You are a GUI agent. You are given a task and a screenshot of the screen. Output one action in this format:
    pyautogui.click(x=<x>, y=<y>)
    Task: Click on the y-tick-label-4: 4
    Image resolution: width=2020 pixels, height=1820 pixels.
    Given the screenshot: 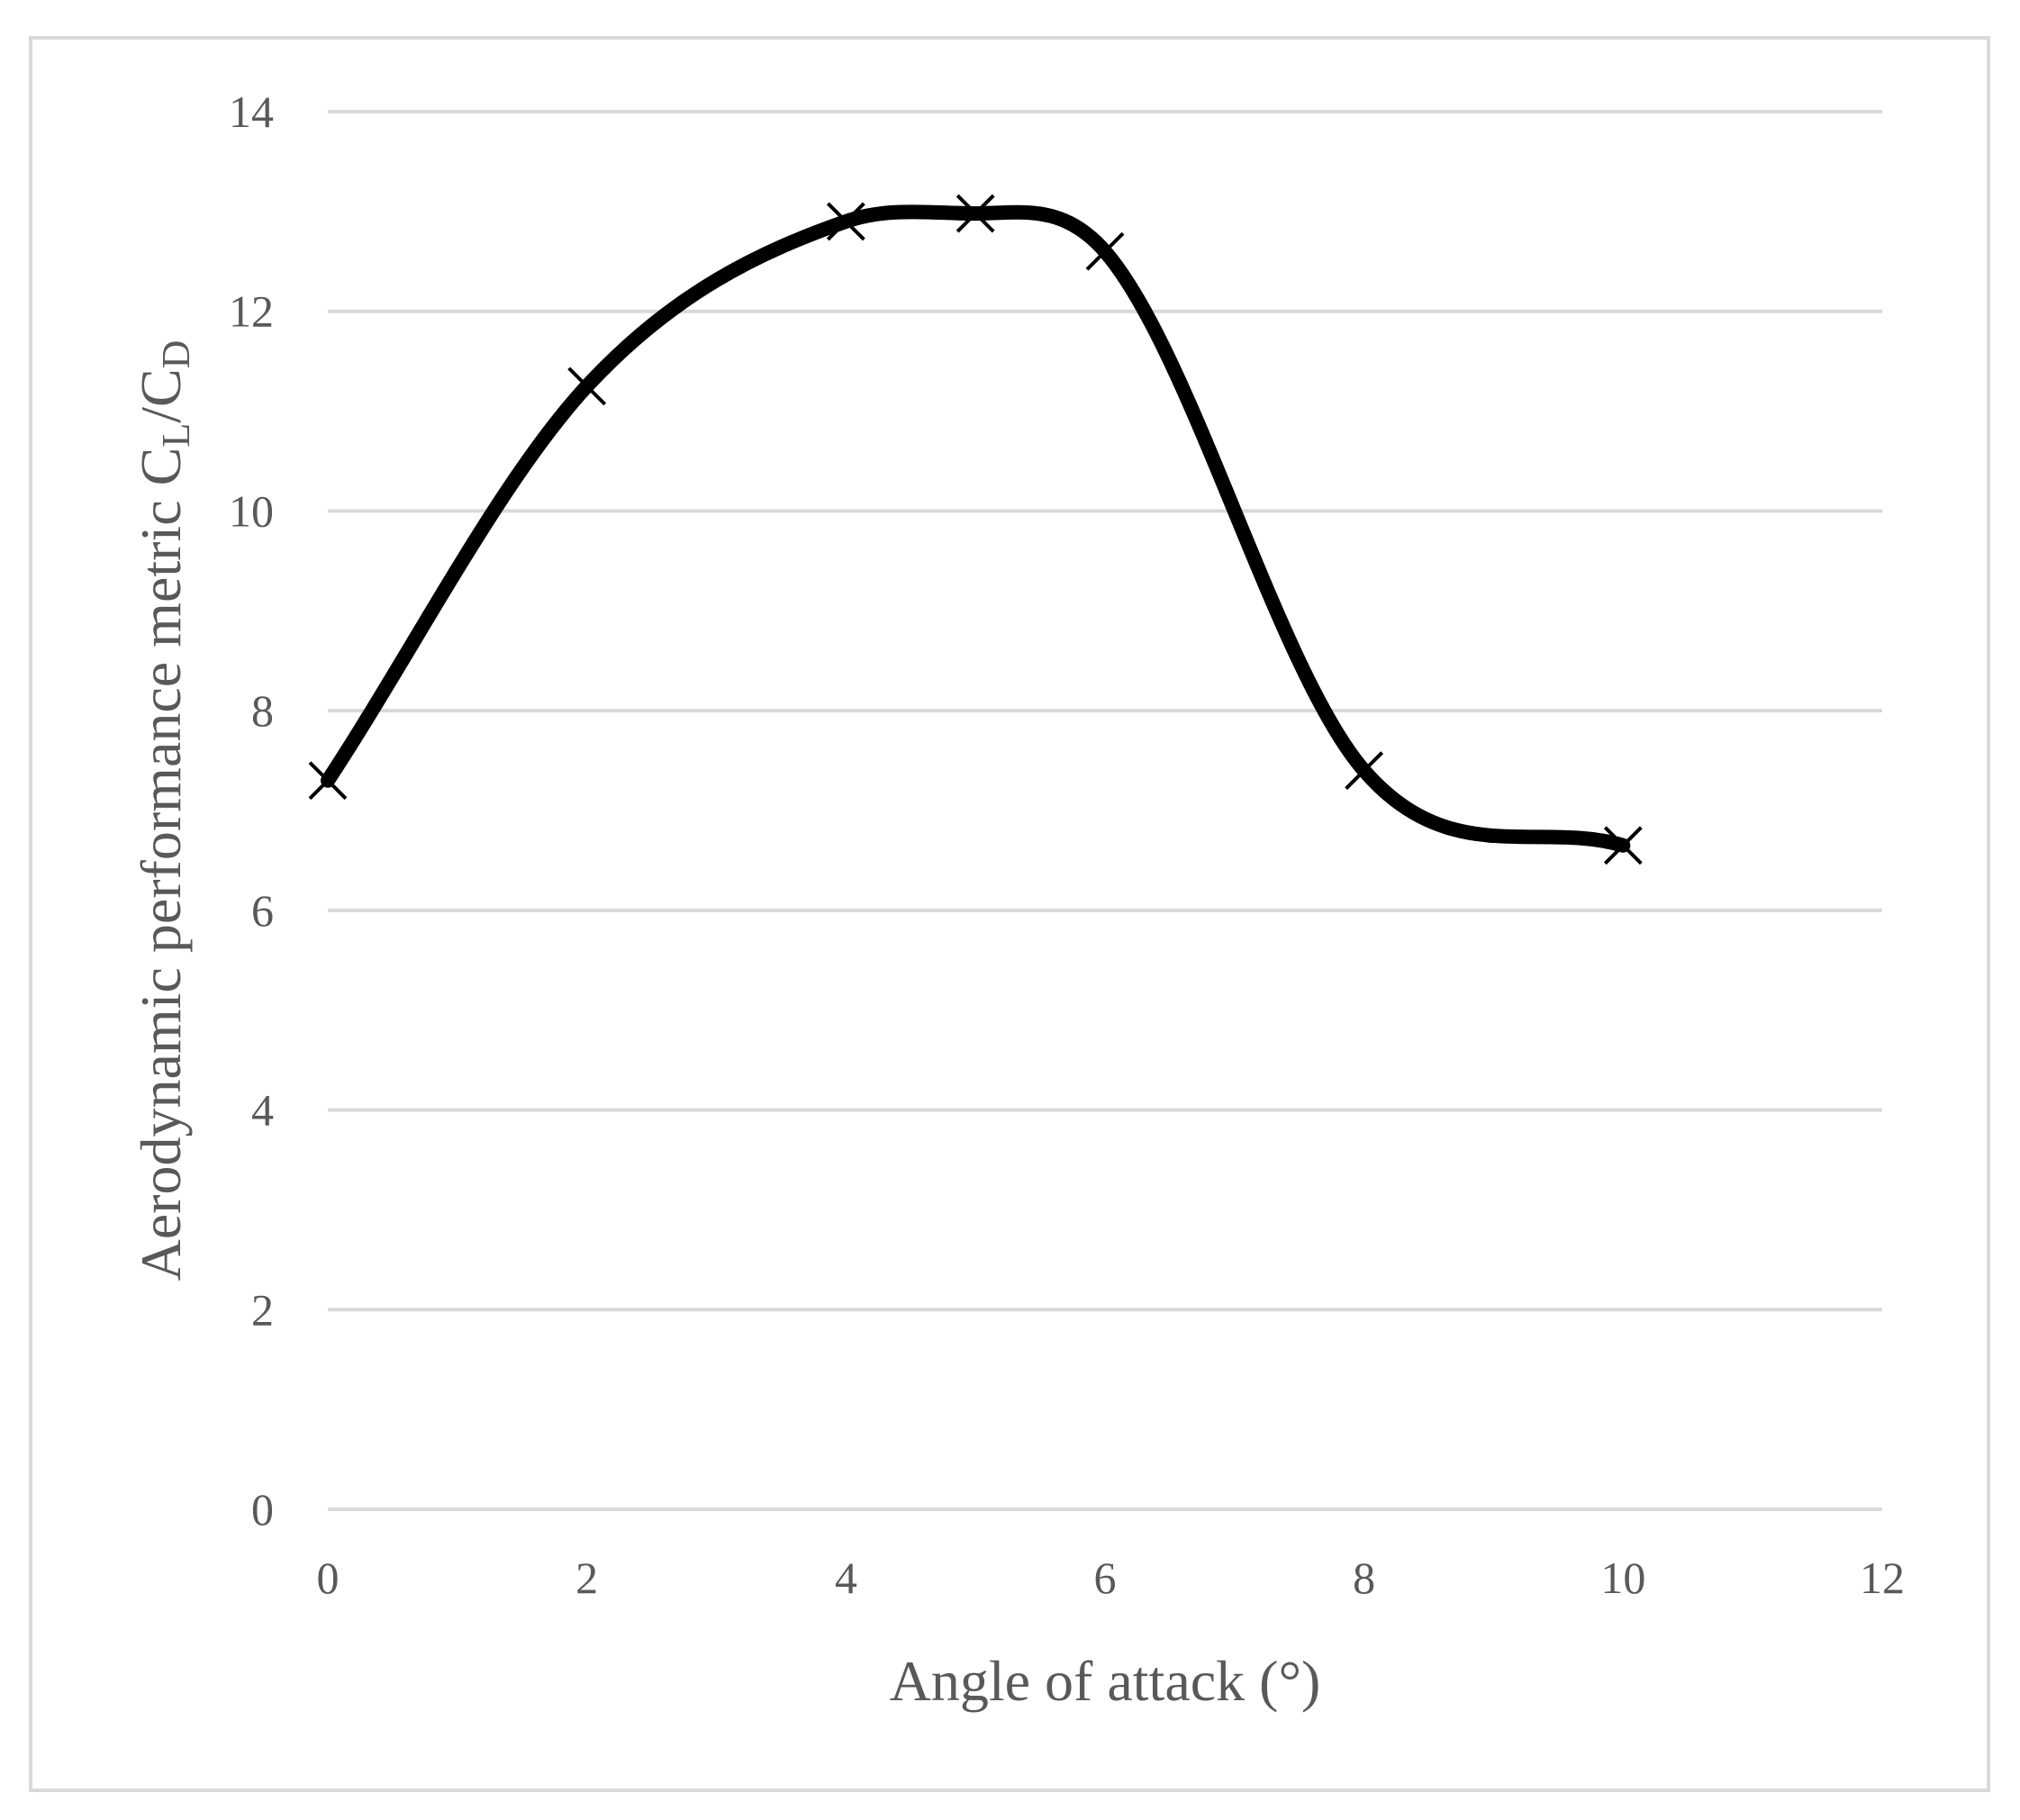 What is the action you would take?
    pyautogui.click(x=262, y=1110)
    